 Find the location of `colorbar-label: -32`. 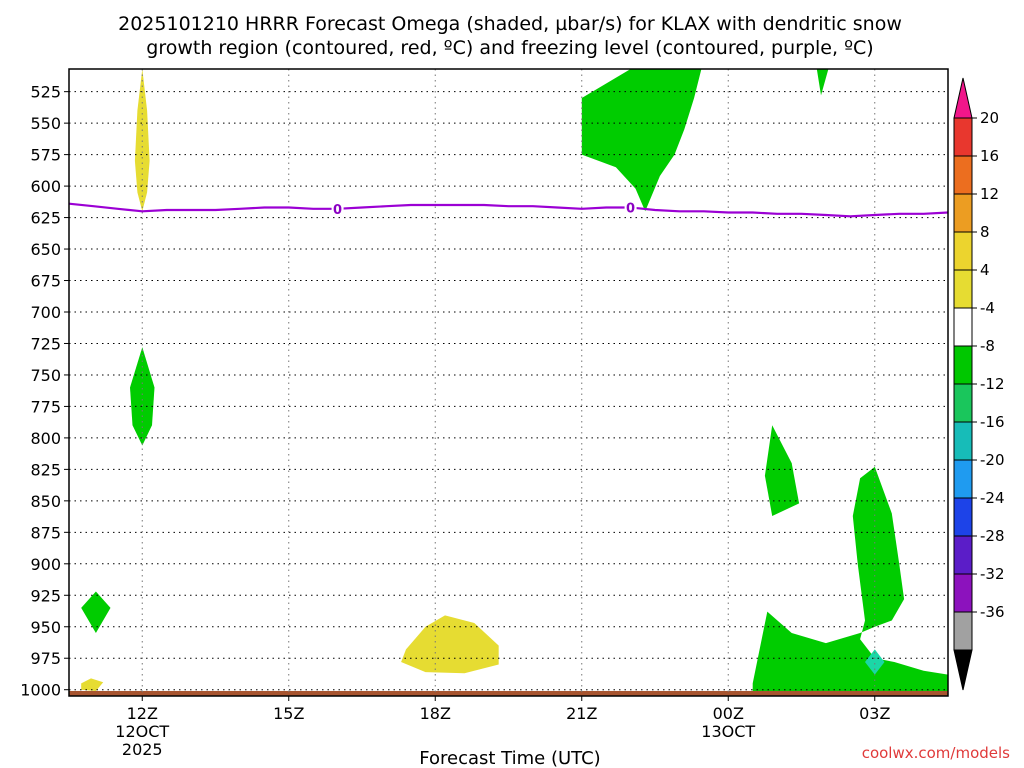

colorbar-label: -32 is located at coordinates (992, 574).